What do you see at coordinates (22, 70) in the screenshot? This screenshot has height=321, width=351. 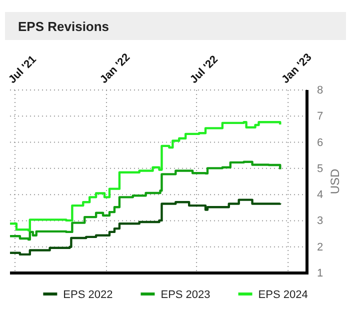 I see `x-tick-label: Jul '21` at bounding box center [22, 70].